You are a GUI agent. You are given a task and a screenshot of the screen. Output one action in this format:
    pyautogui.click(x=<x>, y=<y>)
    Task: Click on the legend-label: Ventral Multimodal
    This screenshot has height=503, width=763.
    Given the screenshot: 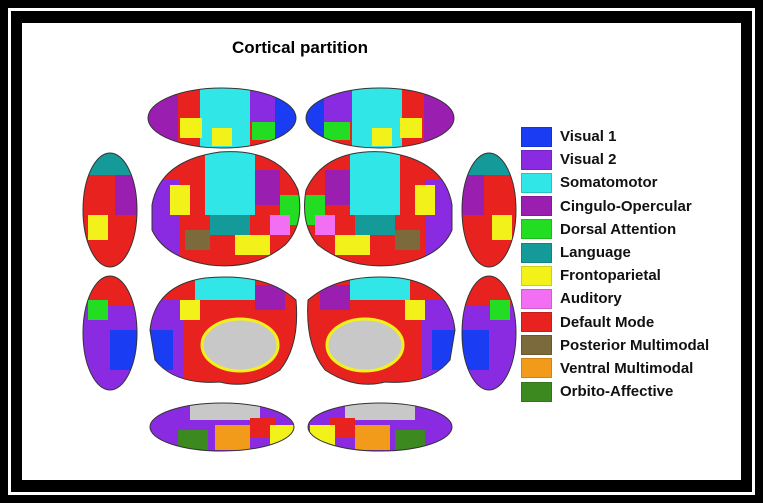 What is the action you would take?
    pyautogui.click(x=627, y=368)
    